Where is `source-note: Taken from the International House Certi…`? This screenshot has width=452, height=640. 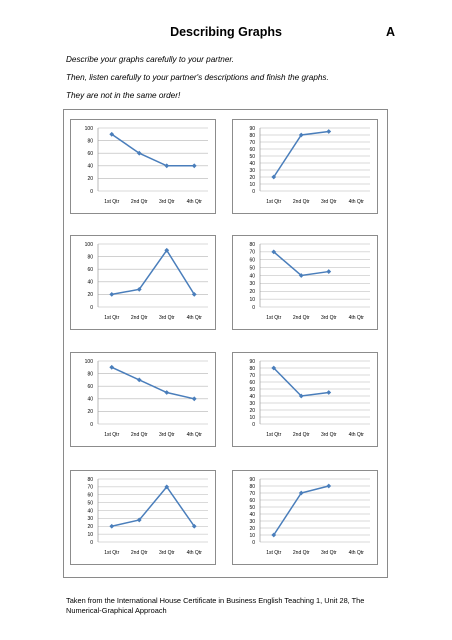 source-note: Taken from the International House Certi… is located at coordinates (236, 605).